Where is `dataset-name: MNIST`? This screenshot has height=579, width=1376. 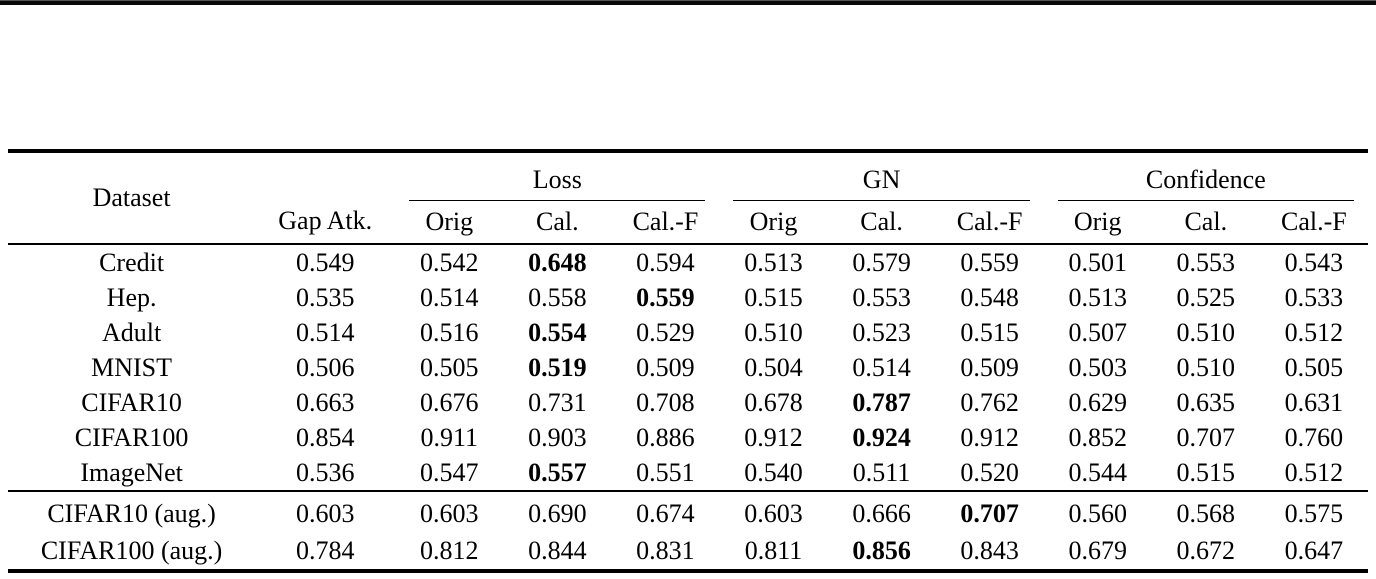
dataset-name: MNIST is located at coordinates (132, 367).